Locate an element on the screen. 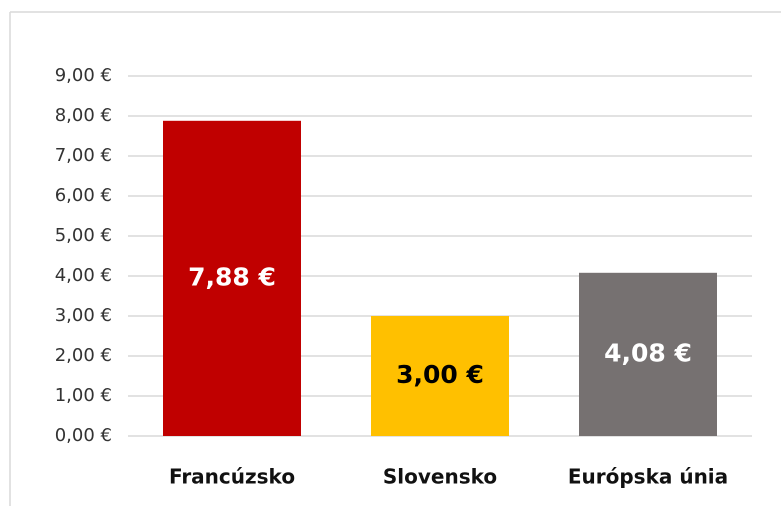 The height and width of the screenshot is (506, 781). value-label: 4,08 € is located at coordinates (648, 352).